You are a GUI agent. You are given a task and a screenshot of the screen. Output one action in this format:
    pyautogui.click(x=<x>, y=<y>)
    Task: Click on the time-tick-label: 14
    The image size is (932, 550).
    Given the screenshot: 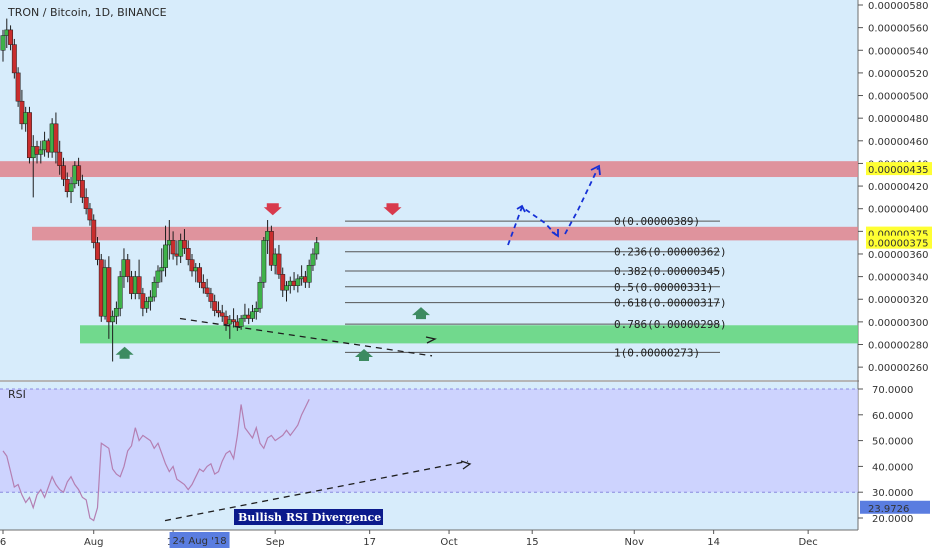 What is the action you would take?
    pyautogui.click(x=713, y=542)
    